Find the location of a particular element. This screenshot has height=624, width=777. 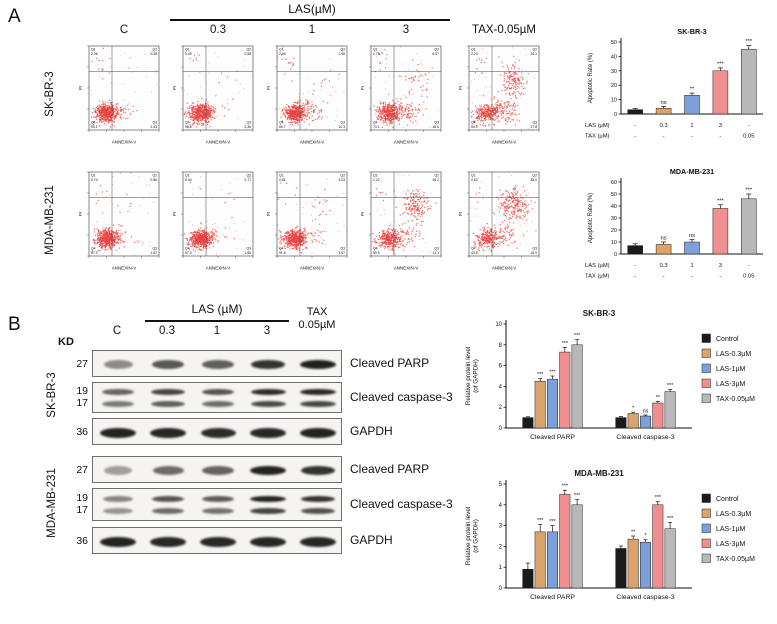

legend-label: LAS-3µM is located at coordinates (730, 384).